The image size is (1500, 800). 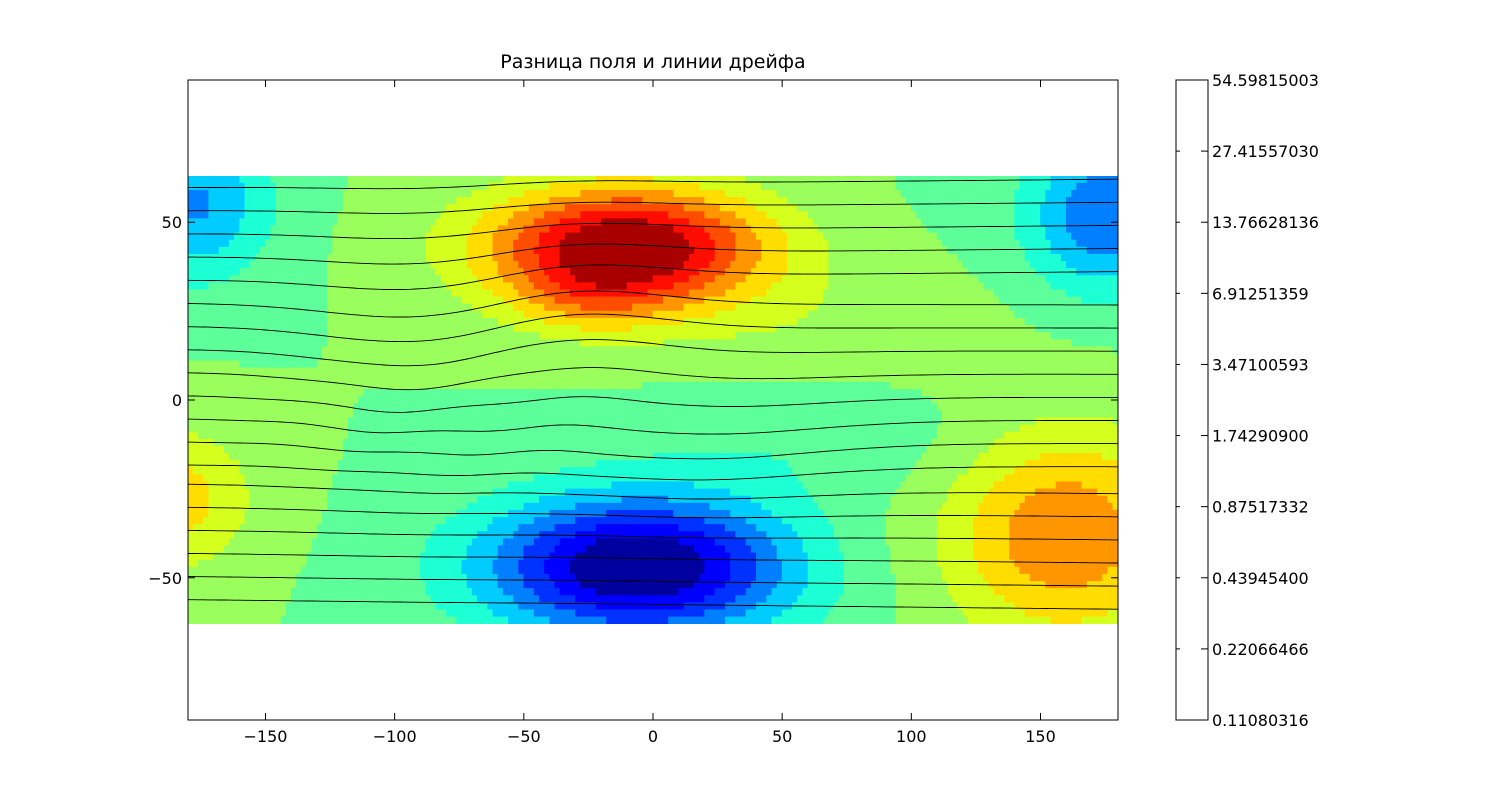 I want to click on y-tick-label: 50, so click(x=172, y=222).